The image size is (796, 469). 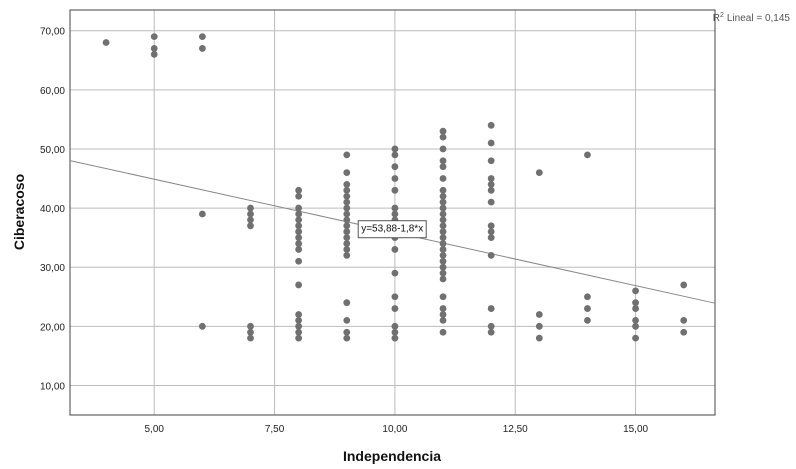 I want to click on r2-superscript: 2, so click(x=722, y=15).